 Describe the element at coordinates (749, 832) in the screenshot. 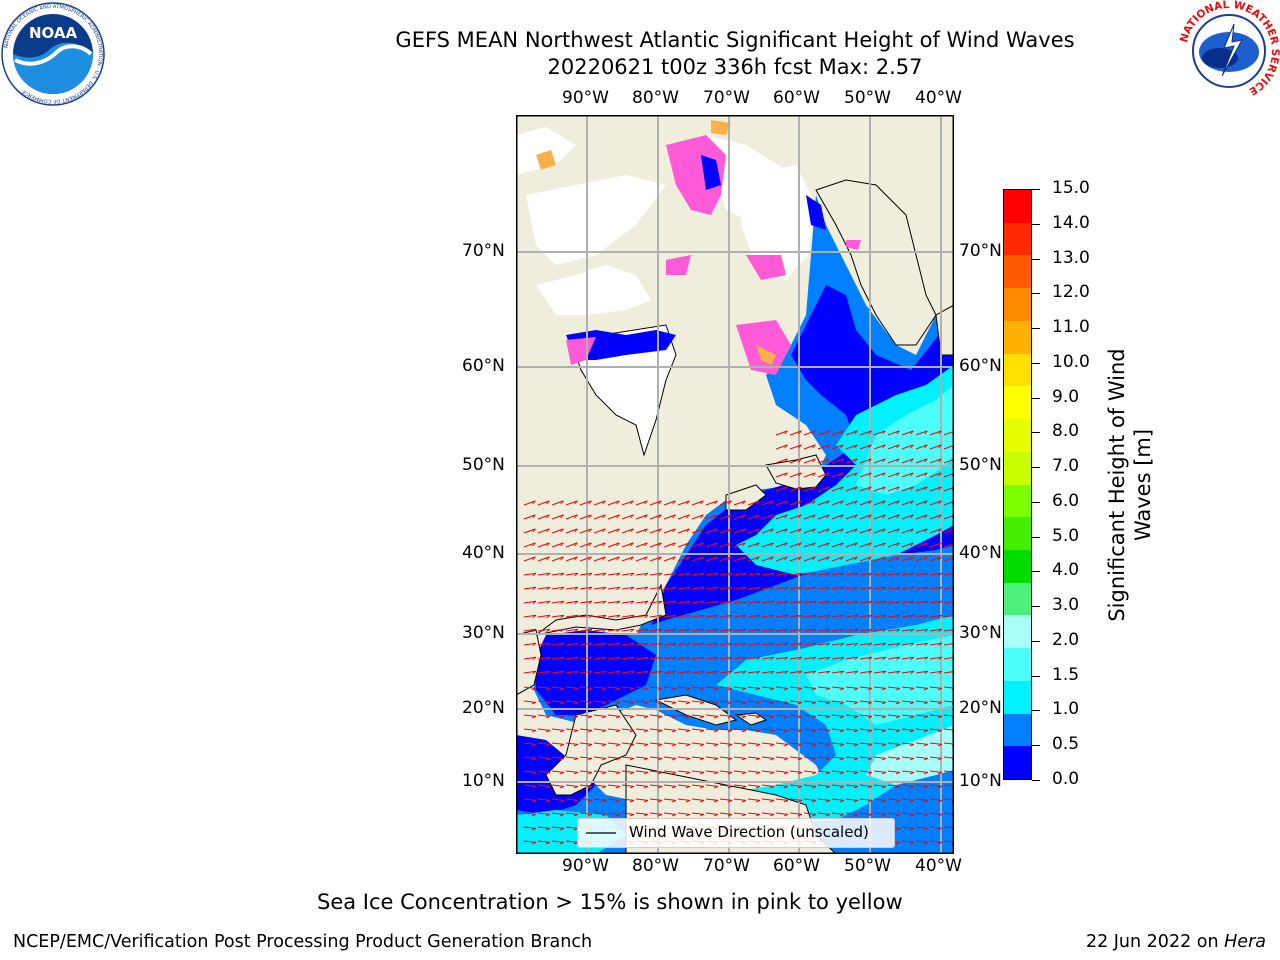

I see `legend-label: Wind Wave Direction (unscaled)` at that location.